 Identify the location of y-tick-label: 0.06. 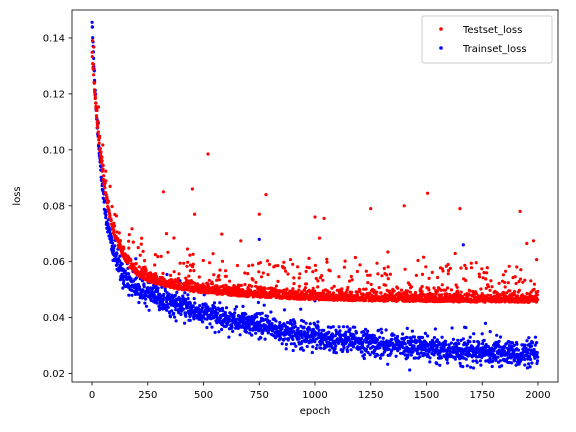
(54, 262).